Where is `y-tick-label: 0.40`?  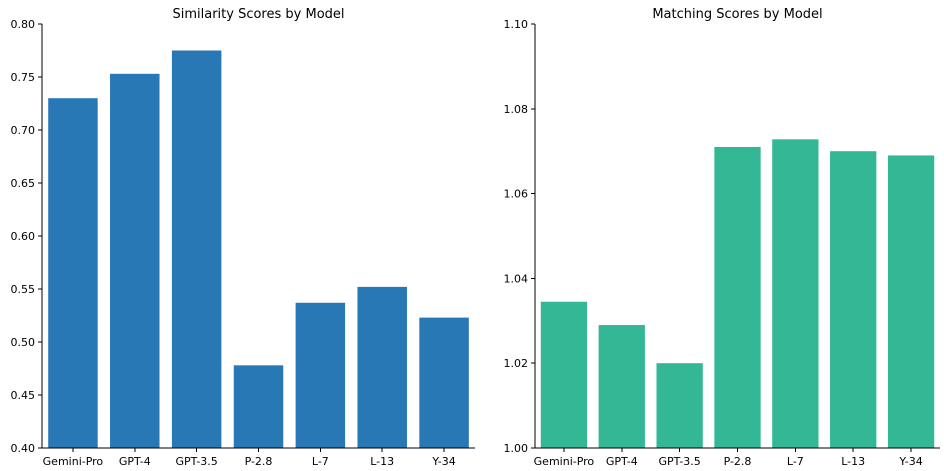
y-tick-label: 0.40 is located at coordinates (23, 448).